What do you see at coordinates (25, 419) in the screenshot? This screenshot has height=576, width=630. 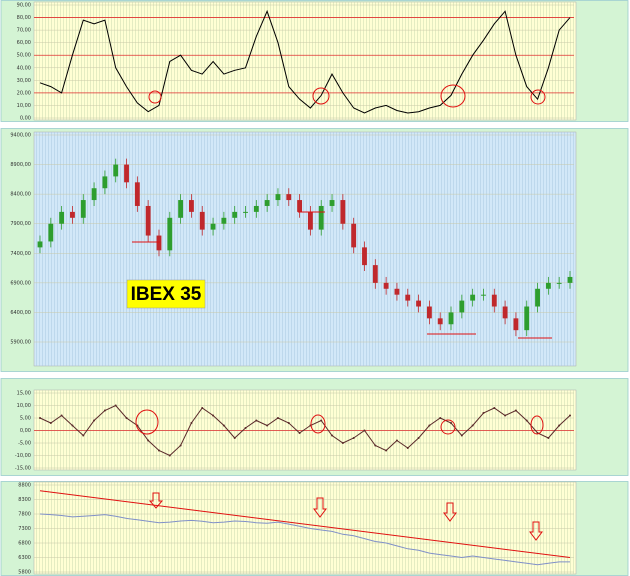 I see `y-tick-label: 5,00` at bounding box center [25, 419].